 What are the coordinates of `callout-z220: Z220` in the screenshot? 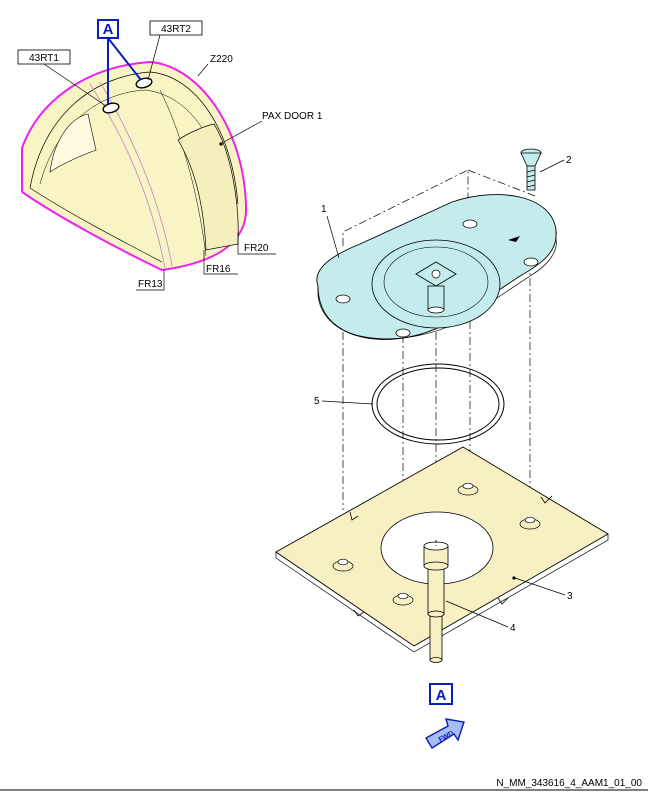 It's located at (215, 65).